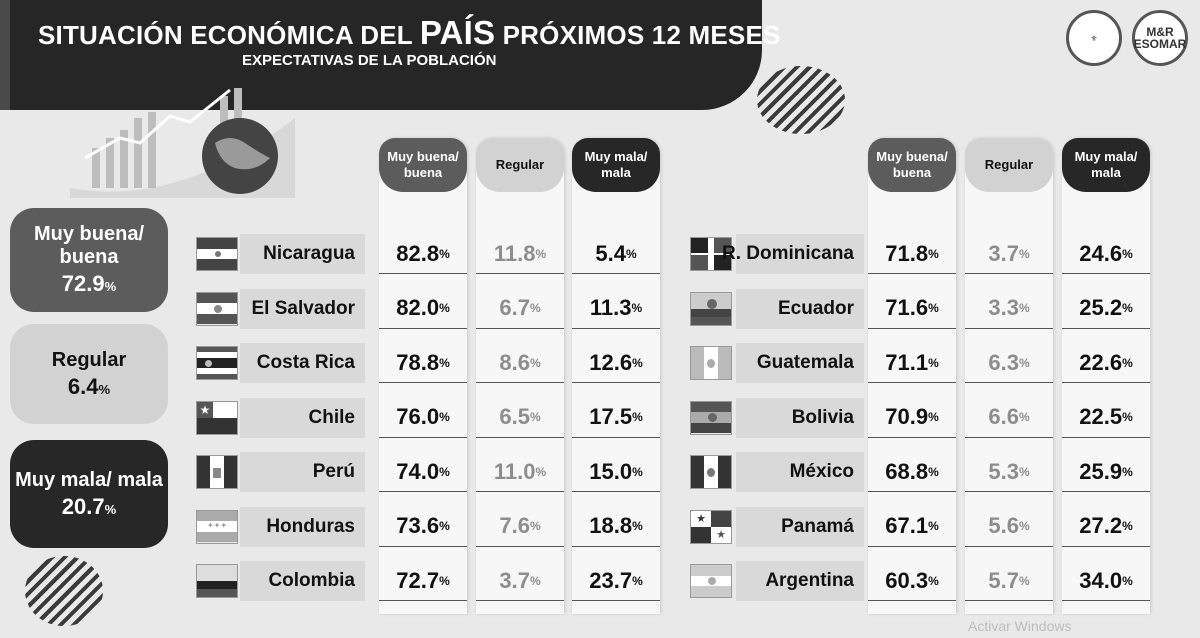  I want to click on country-name-mexico: México, so click(800, 472).